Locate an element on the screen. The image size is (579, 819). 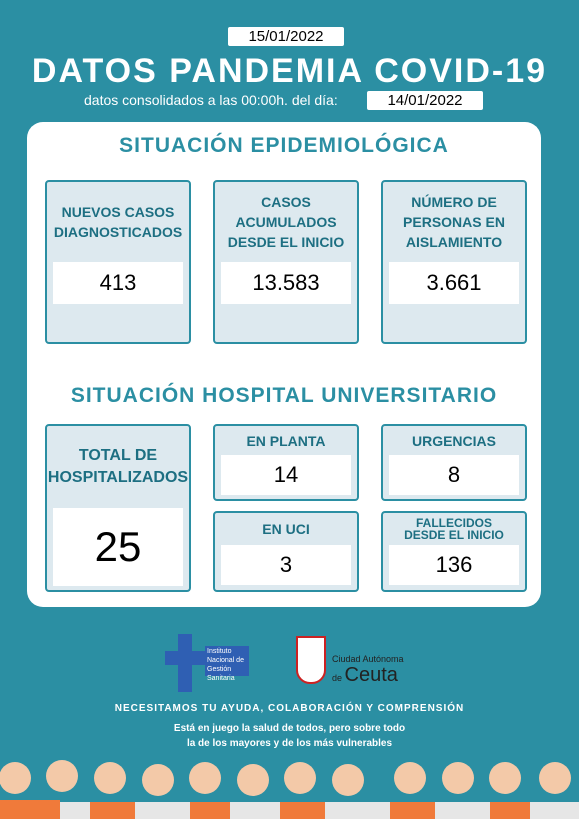
logo-text: Sanitaria is located at coordinates (221, 678).